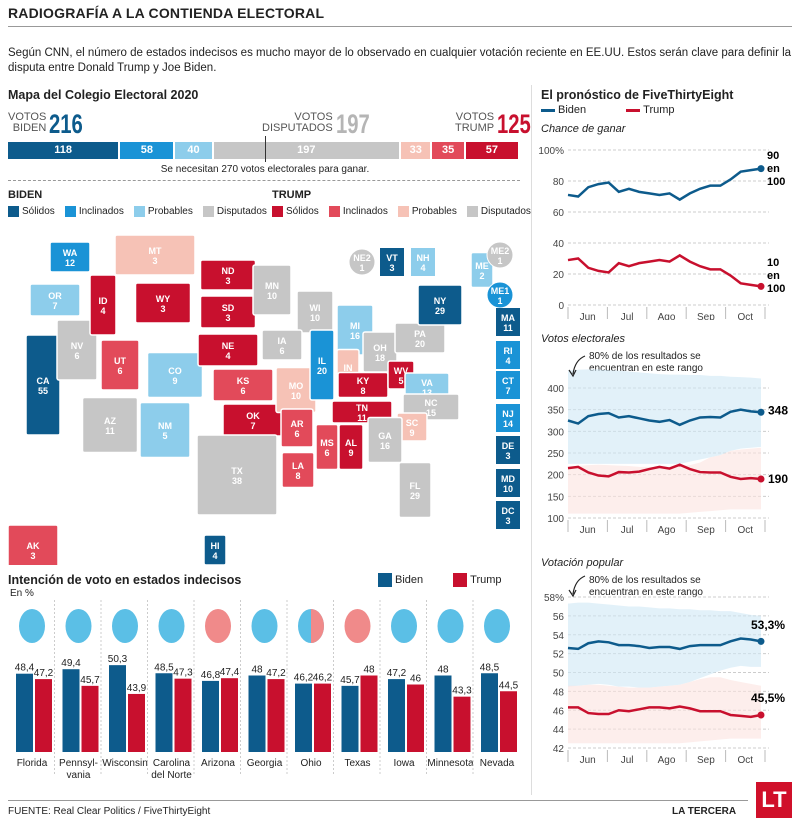  I want to click on legend-label: Inclinados, so click(365, 211).